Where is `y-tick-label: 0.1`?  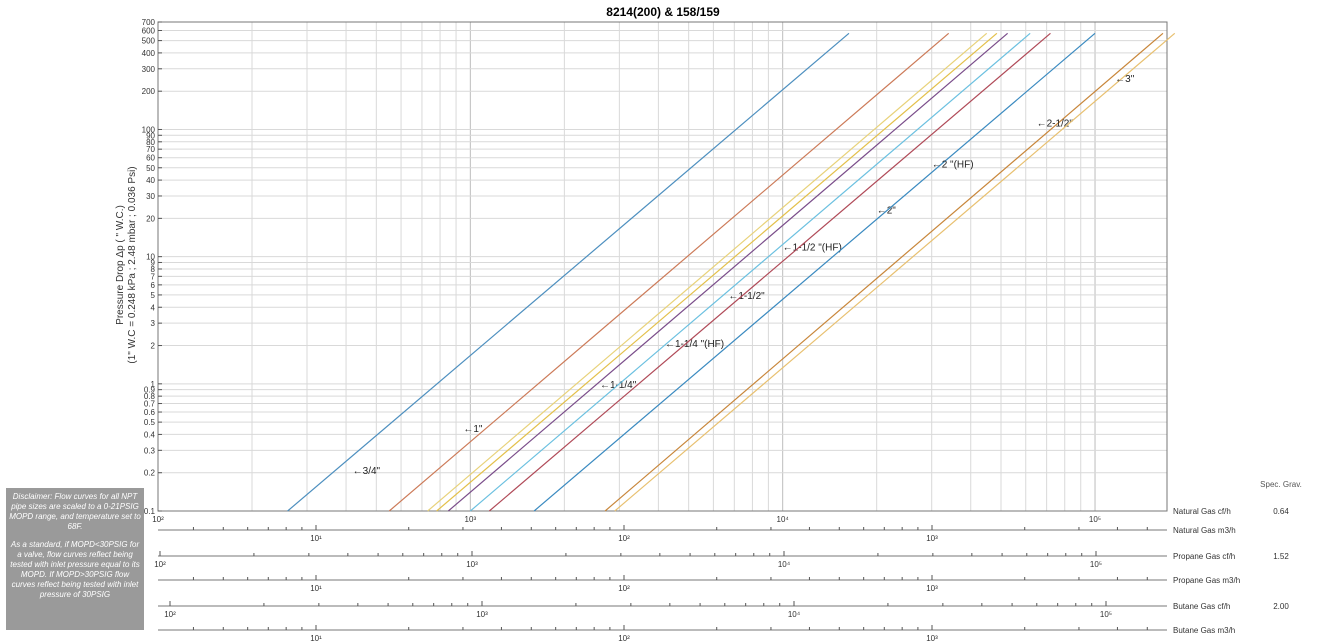
y-tick-label: 0.1 is located at coordinates (150, 511).